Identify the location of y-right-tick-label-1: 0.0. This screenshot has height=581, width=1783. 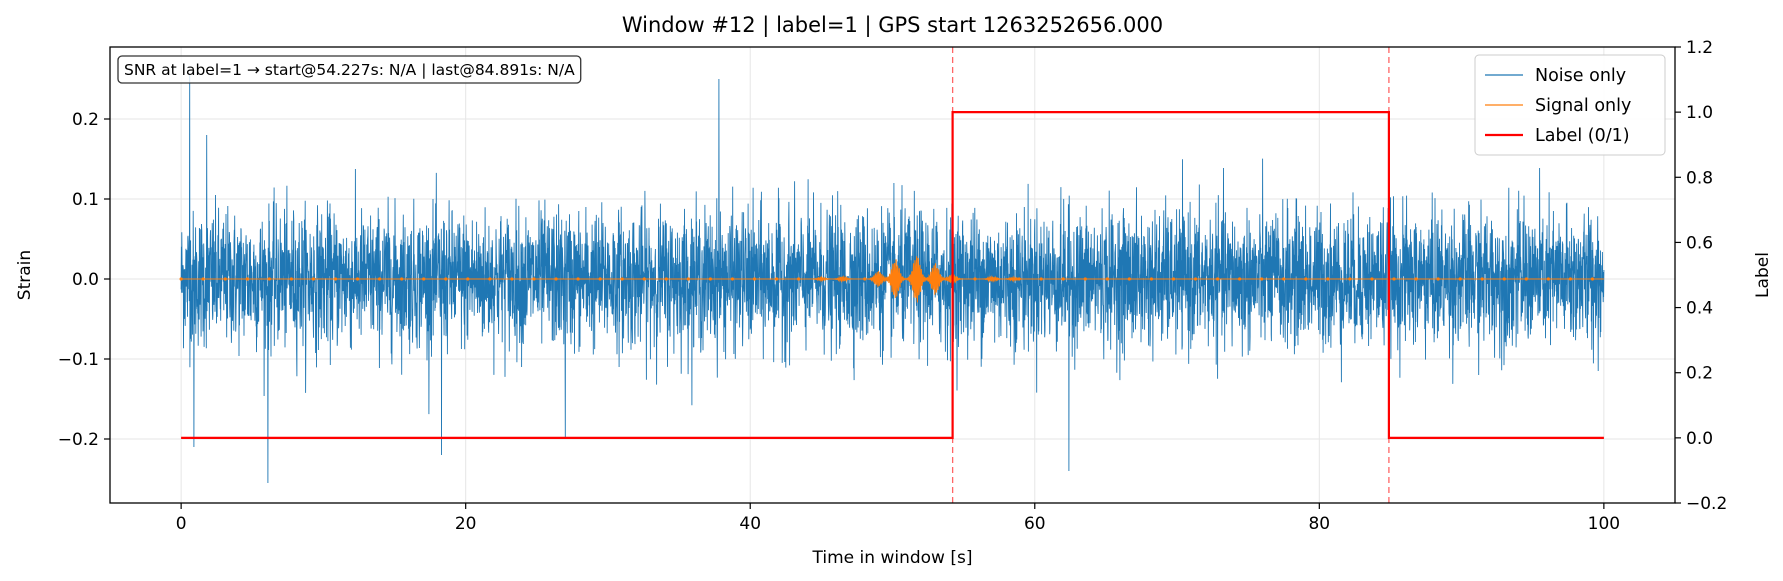
(1699, 439).